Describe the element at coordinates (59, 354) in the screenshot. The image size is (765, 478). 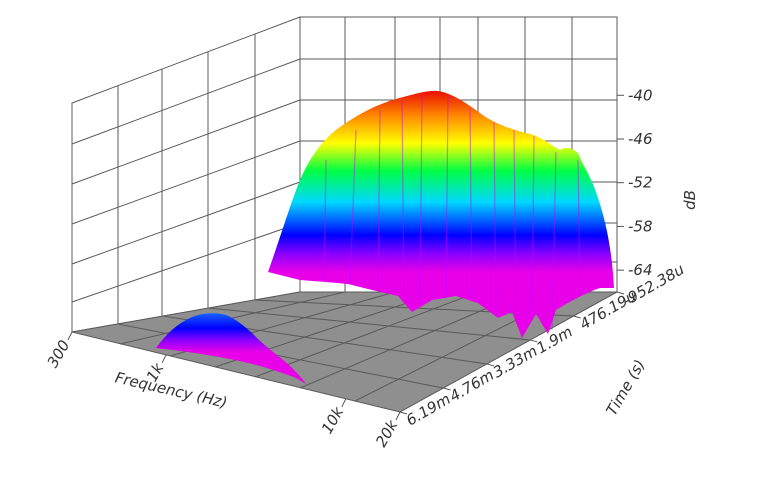
I see `freq-tick-label: 300` at that location.